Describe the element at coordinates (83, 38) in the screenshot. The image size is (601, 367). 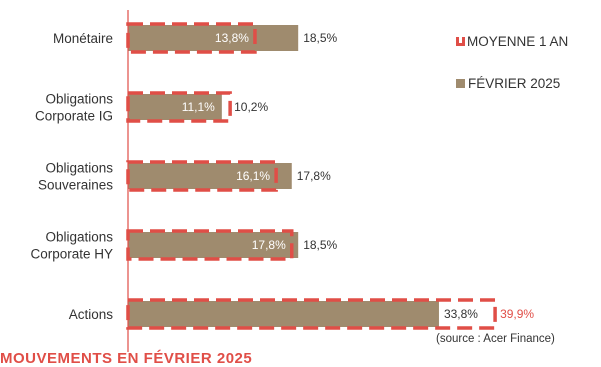
I see `category-label-0-0: Monétaire` at that location.